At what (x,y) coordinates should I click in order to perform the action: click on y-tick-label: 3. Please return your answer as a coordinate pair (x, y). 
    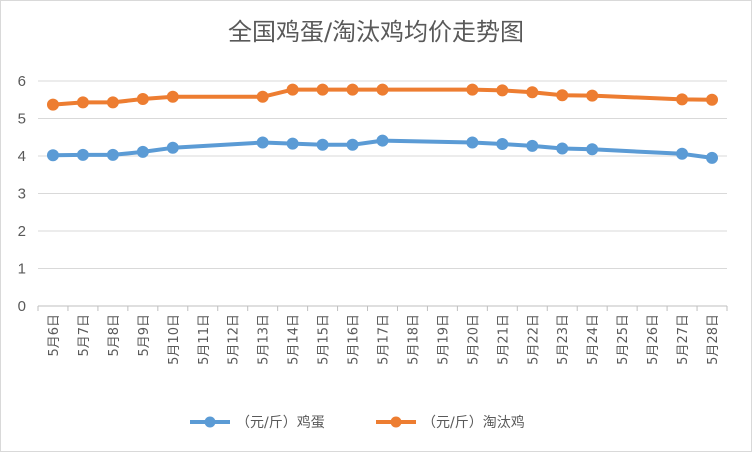
    Looking at the image, I should click on (22, 194).